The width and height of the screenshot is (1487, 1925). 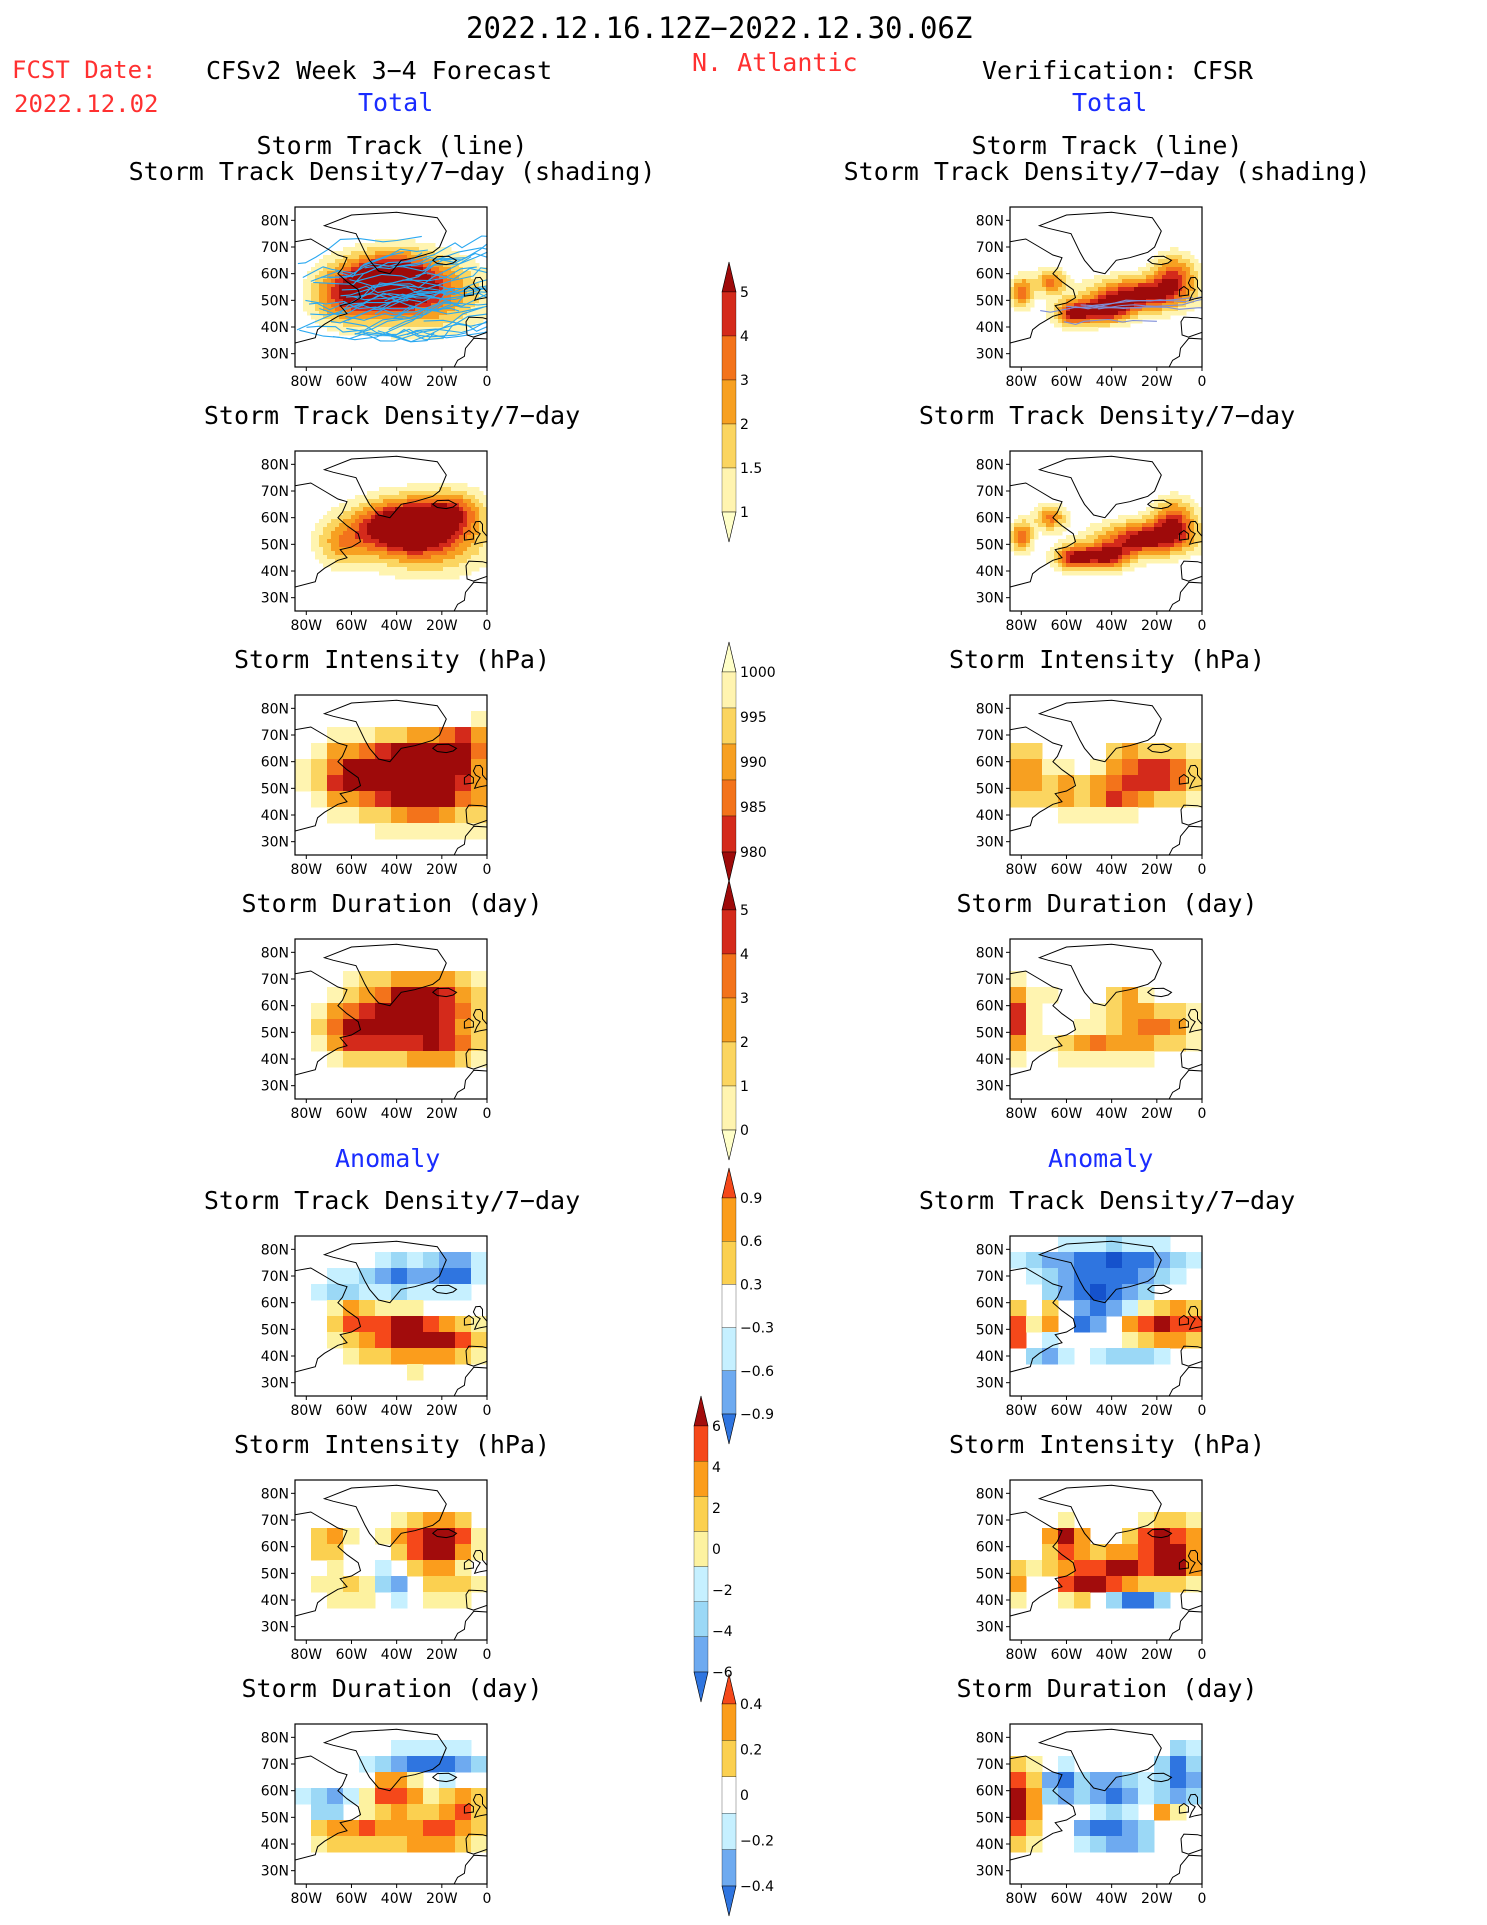 I want to click on lat-label: 80N, so click(x=990, y=1738).